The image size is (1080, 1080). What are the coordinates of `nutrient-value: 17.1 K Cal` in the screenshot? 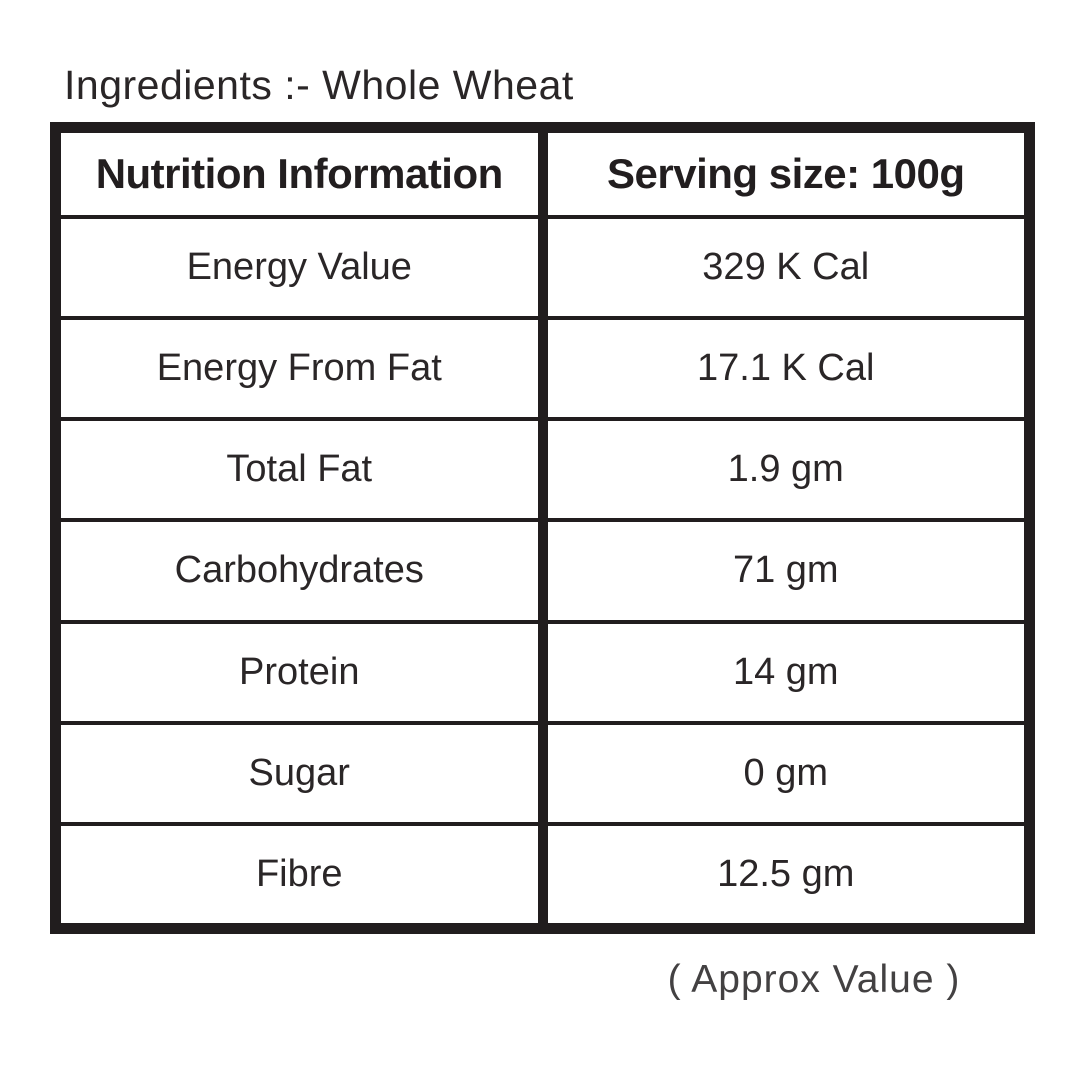 It's located at (786, 368).